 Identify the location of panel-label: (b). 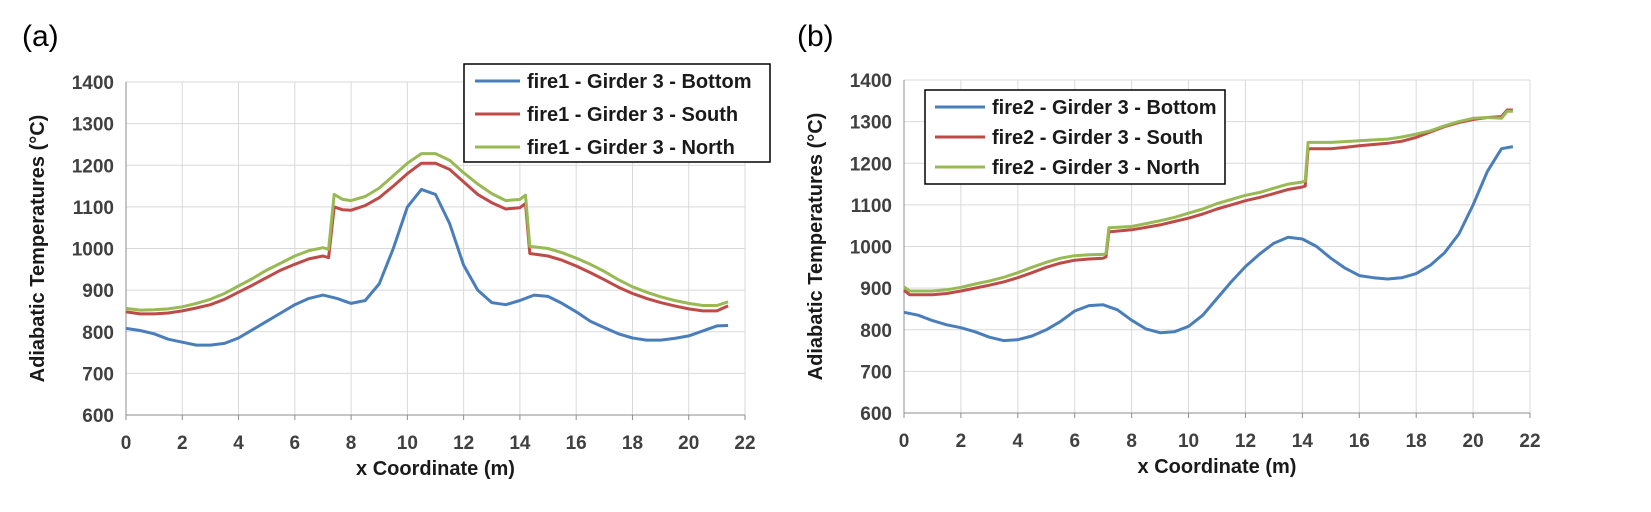
(815, 36).